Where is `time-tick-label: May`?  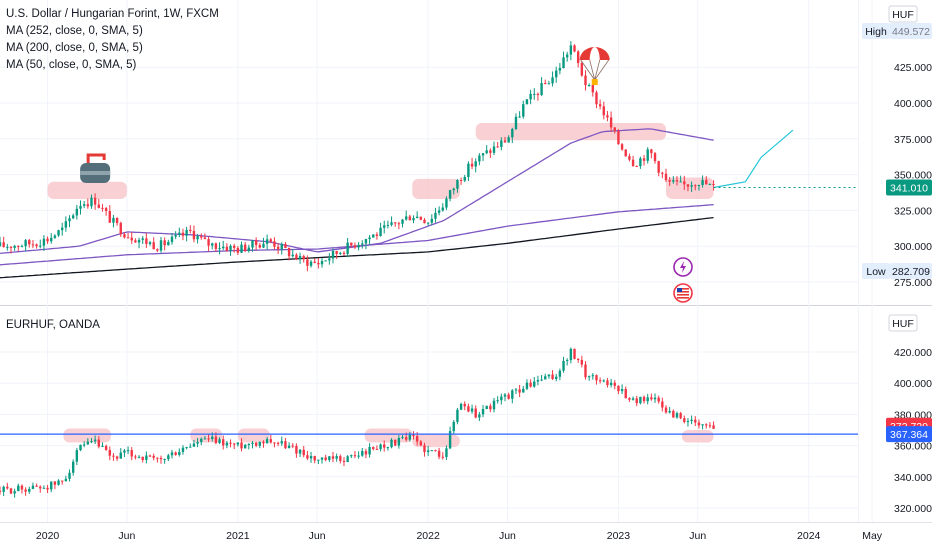 time-tick-label: May is located at coordinates (872, 536).